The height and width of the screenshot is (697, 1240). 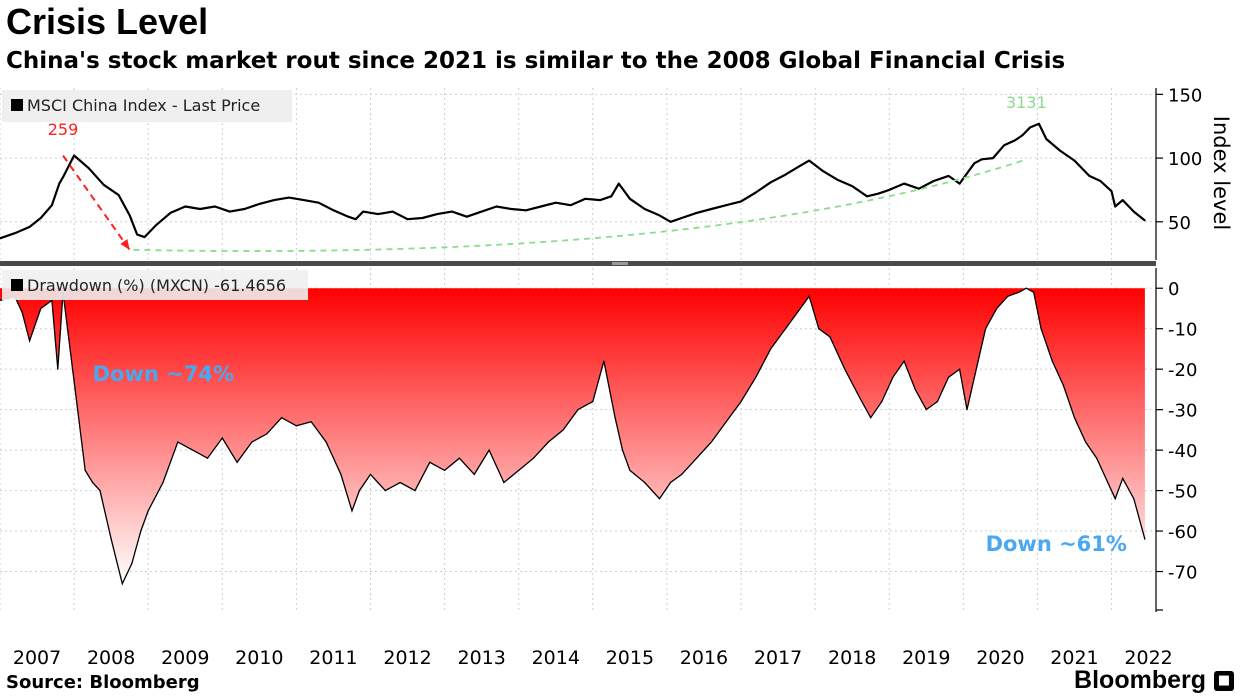 I want to click on x-tick-label-2019: 2019, so click(x=926, y=658).